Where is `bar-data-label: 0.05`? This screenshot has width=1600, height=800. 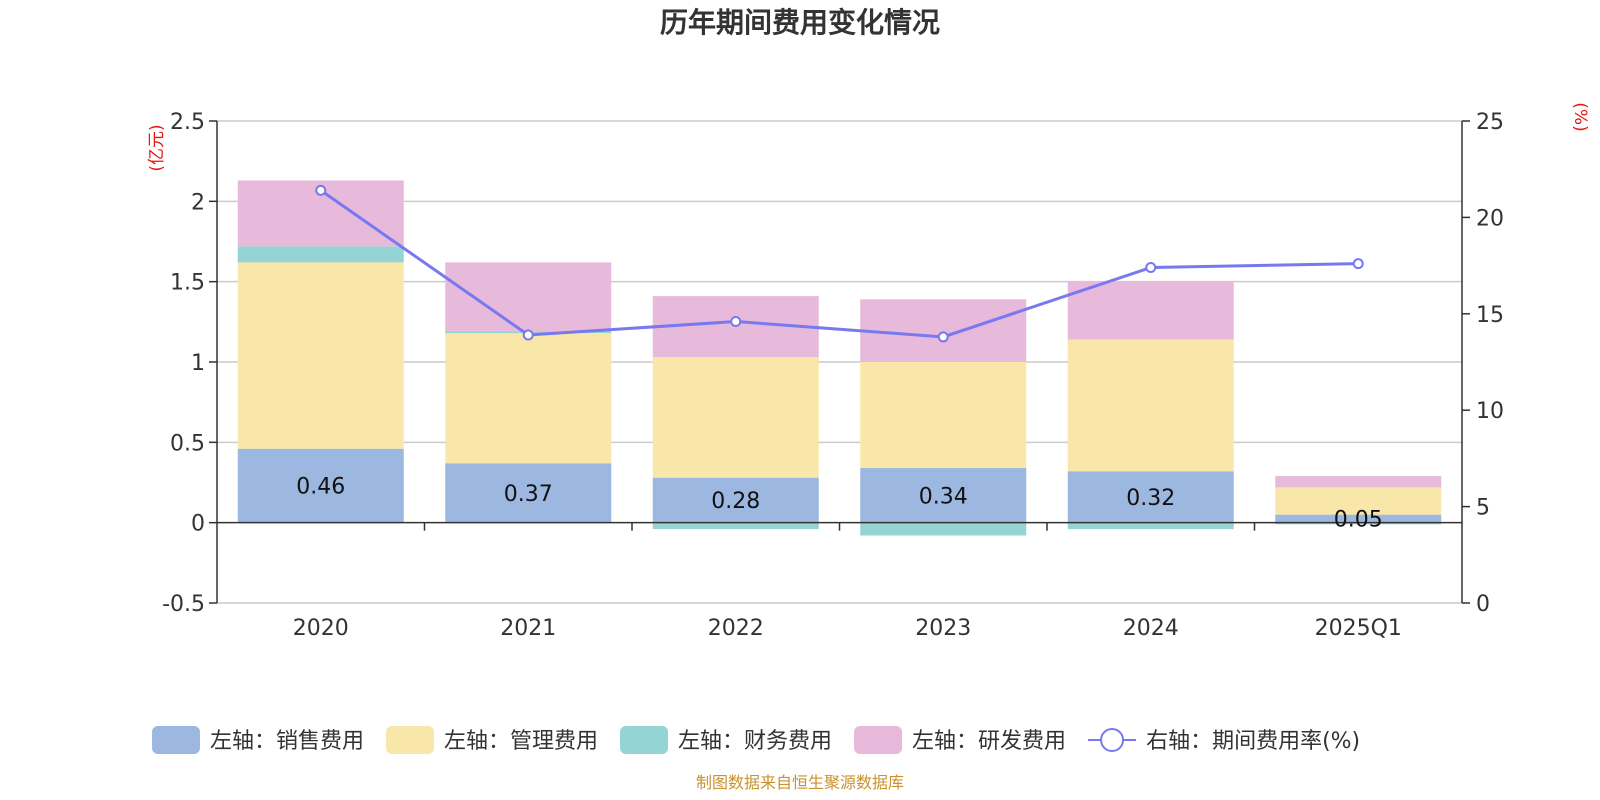
bar-data-label: 0.05 is located at coordinates (1358, 520).